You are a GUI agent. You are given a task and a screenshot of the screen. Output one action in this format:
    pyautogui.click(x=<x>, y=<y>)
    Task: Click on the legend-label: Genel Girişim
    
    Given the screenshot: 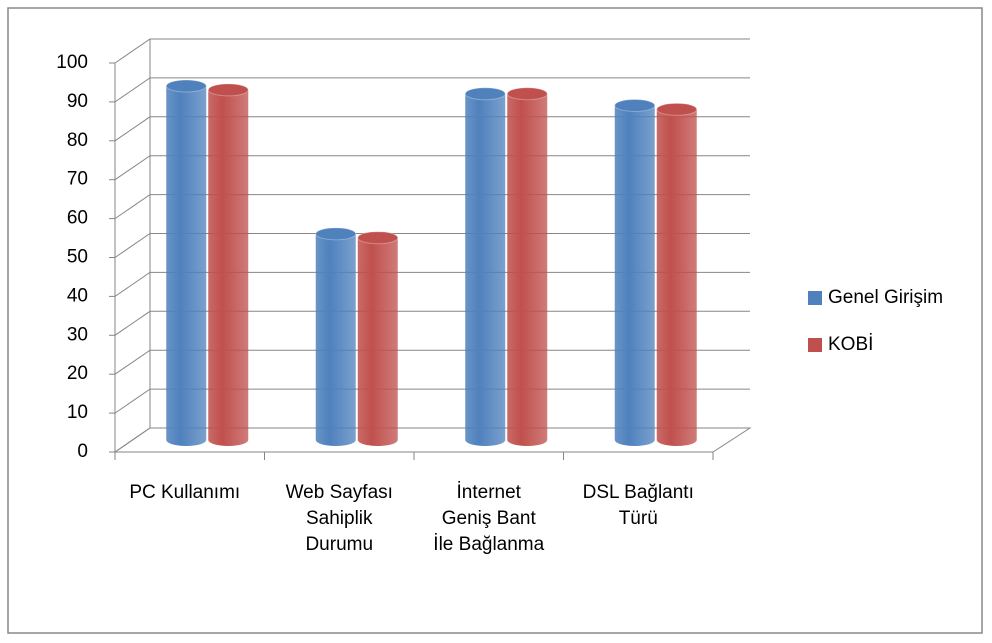 What is the action you would take?
    pyautogui.click(x=885, y=297)
    